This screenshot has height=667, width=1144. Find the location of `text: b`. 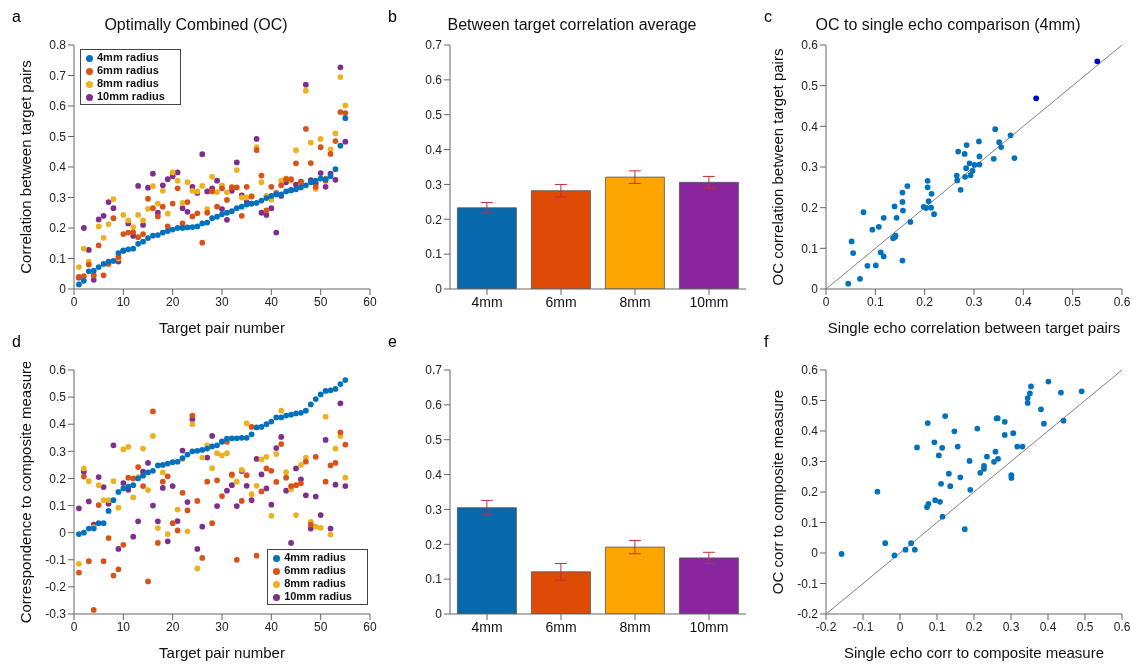

text: b is located at coordinates (392, 17).